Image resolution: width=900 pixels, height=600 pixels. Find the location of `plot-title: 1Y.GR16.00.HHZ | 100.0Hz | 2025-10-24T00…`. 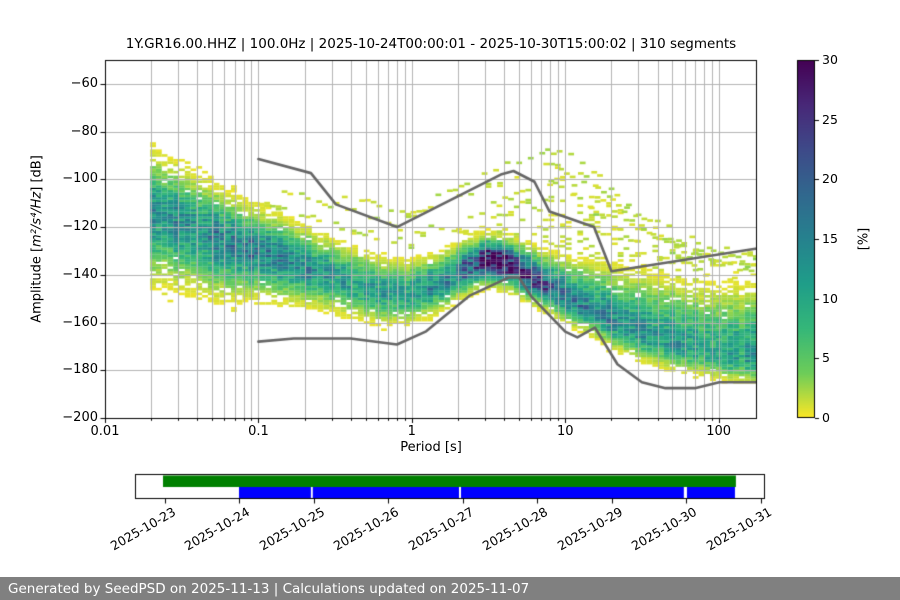

plot-title: 1Y.GR16.00.HHZ | 100.0Hz | 2025-10-24T00… is located at coordinates (431, 44).